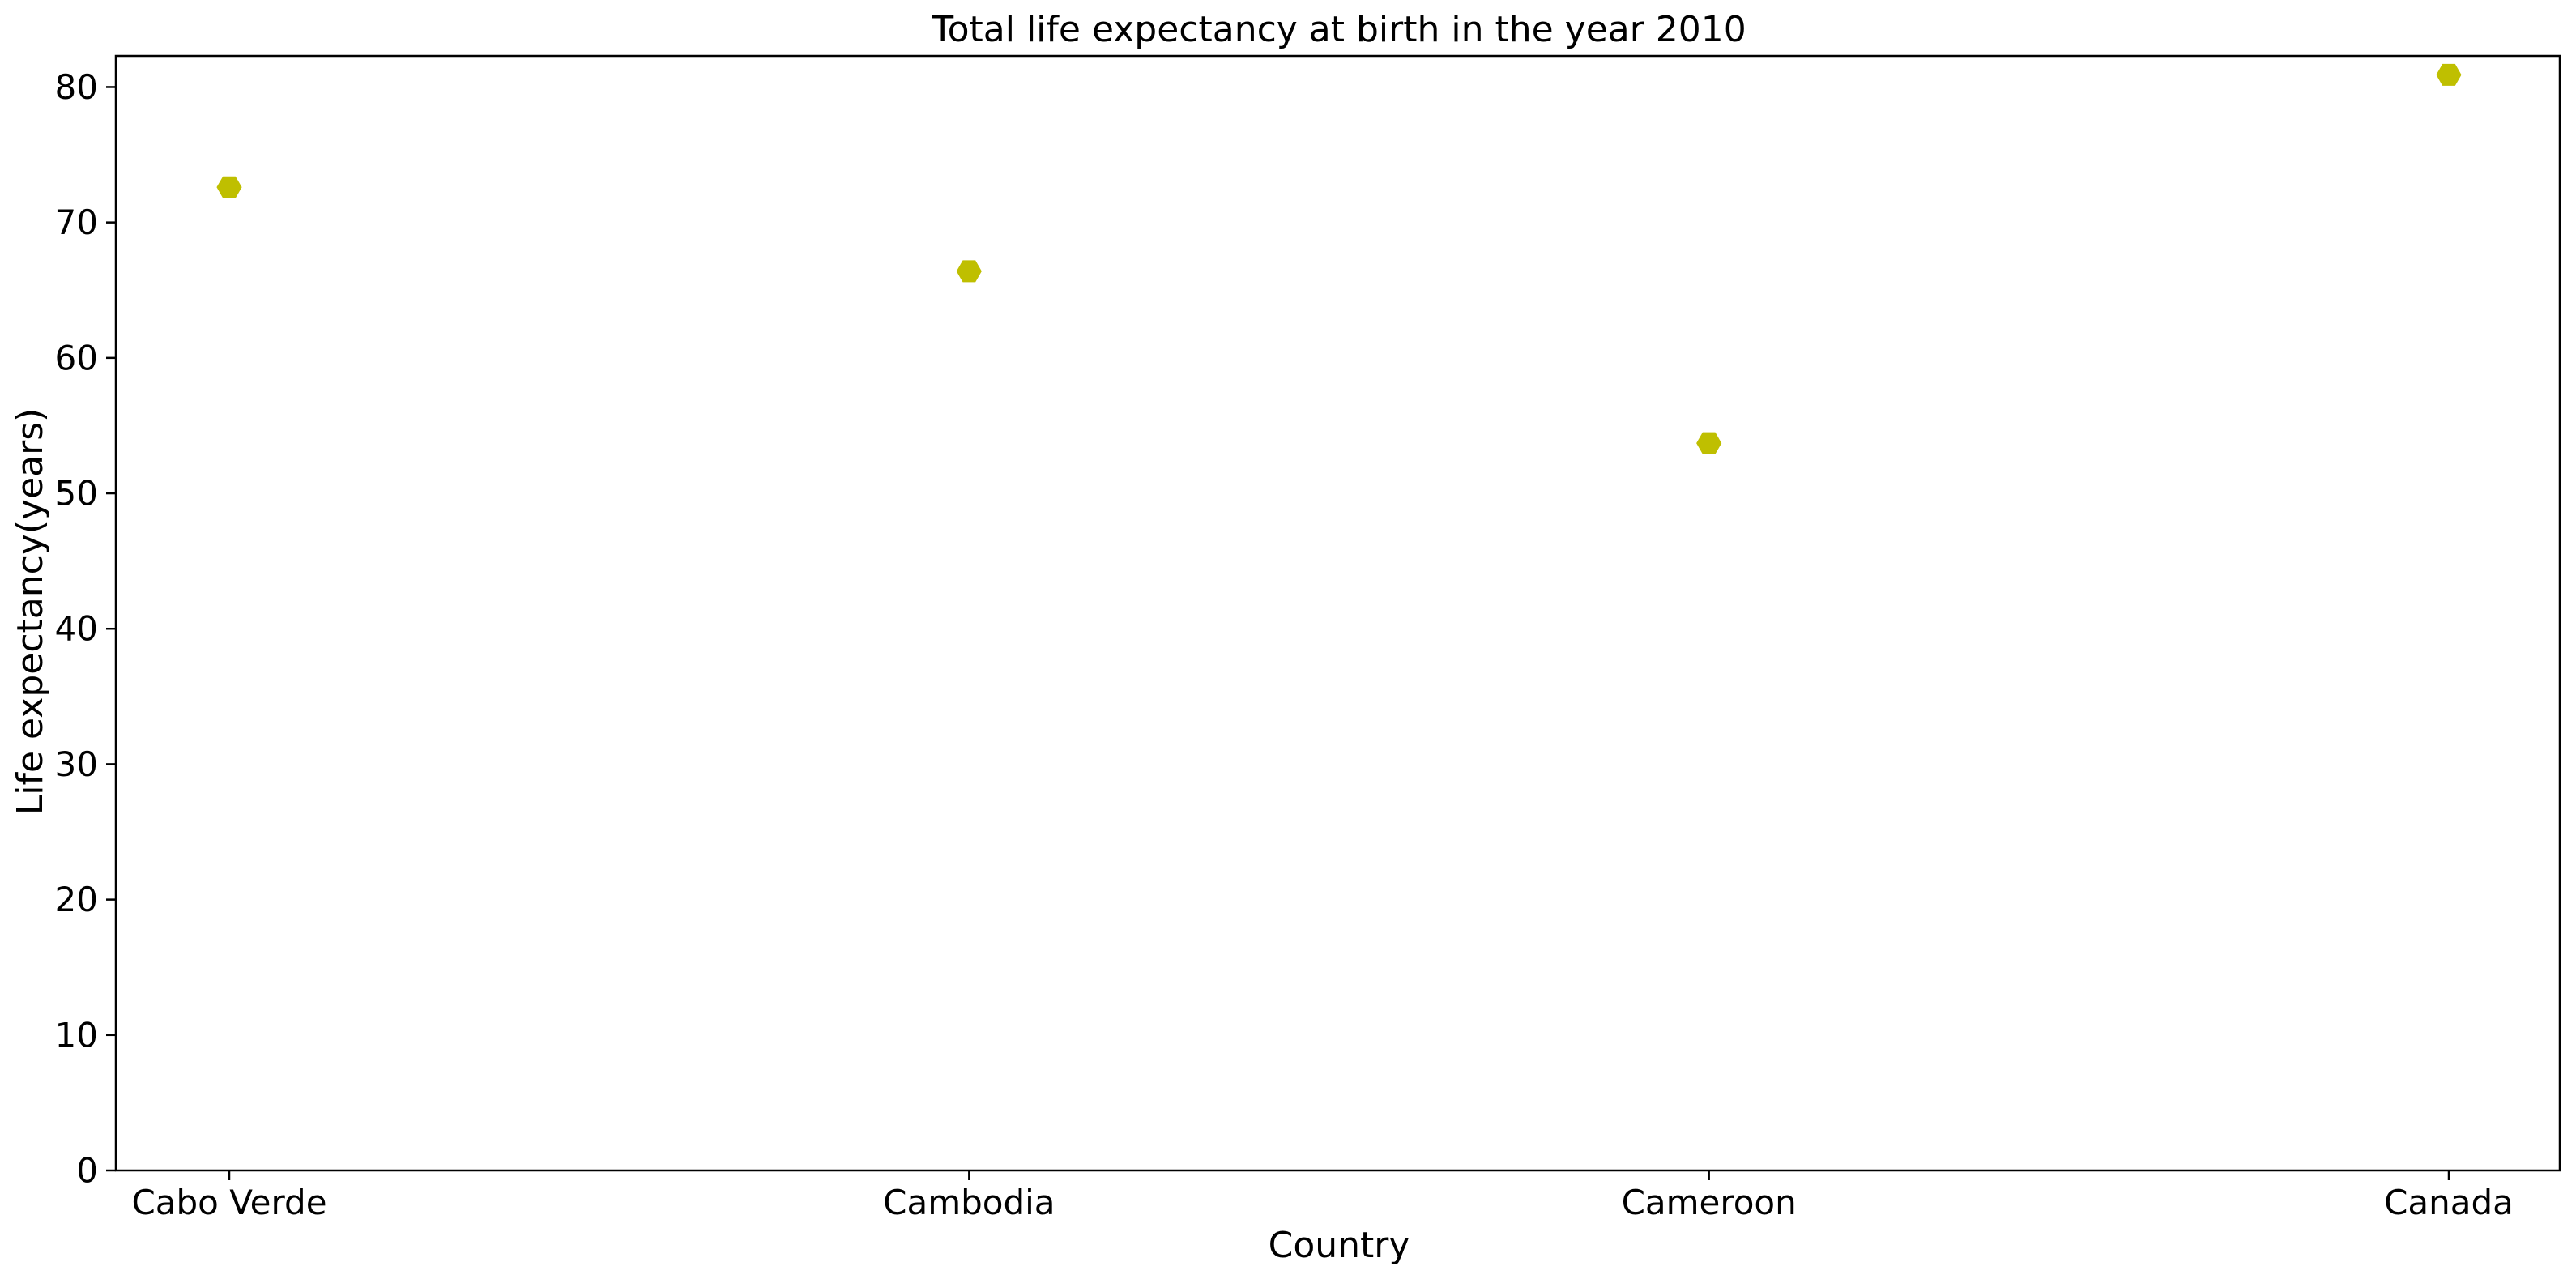 This screenshot has width=2576, height=1279. What do you see at coordinates (76, 494) in the screenshot?
I see `y-tick-label: 50` at bounding box center [76, 494].